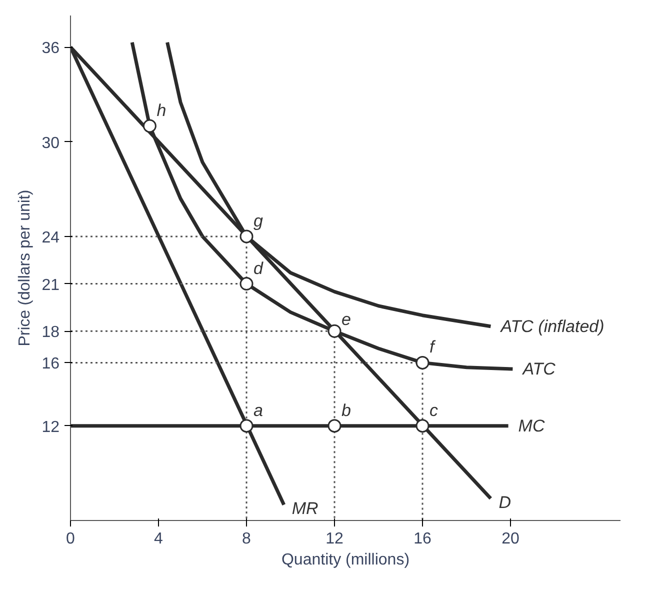  What do you see at coordinates (51, 427) in the screenshot?
I see `y-tick-label: 12` at bounding box center [51, 427].